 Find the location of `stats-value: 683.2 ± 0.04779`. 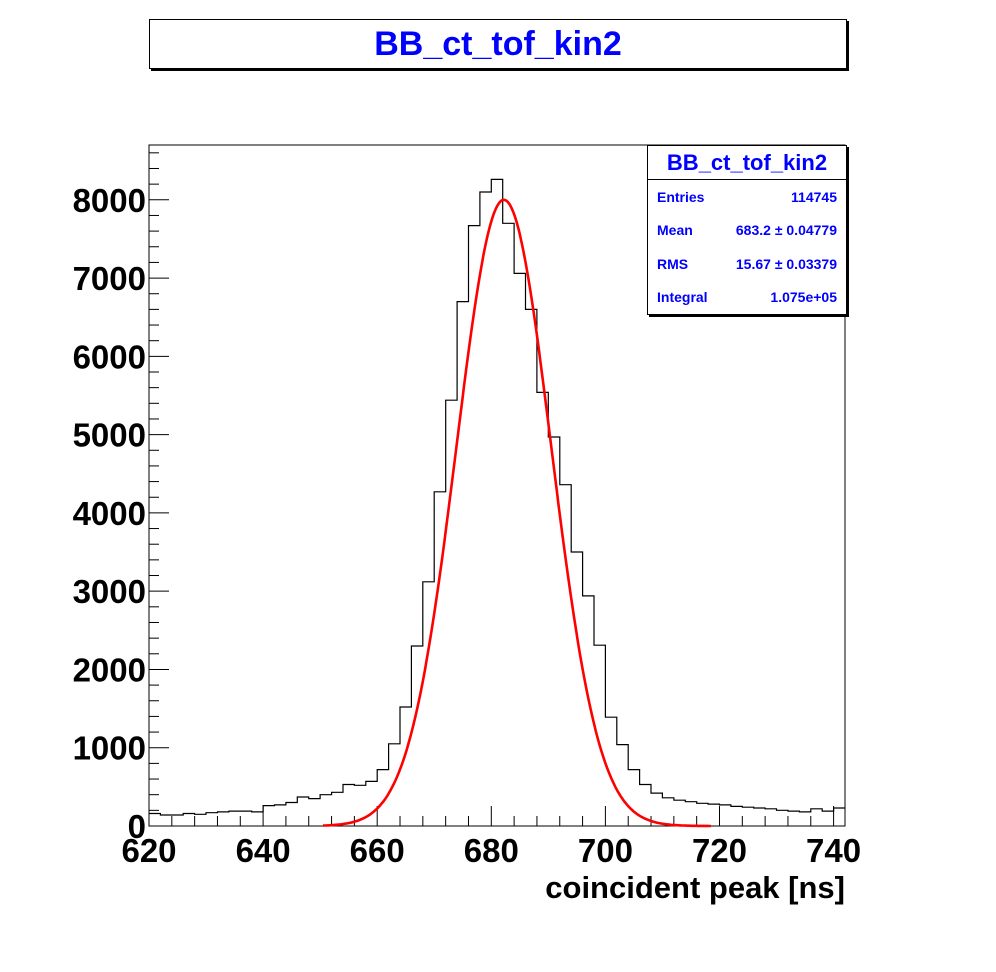

stats-value: 683.2 ± 0.04779 is located at coordinates (786, 230).